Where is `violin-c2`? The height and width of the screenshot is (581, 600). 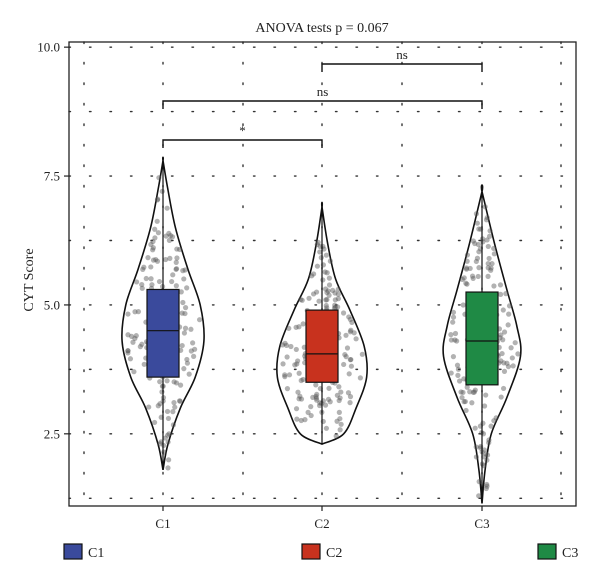
violin-c2 is located at coordinates (322, 323).